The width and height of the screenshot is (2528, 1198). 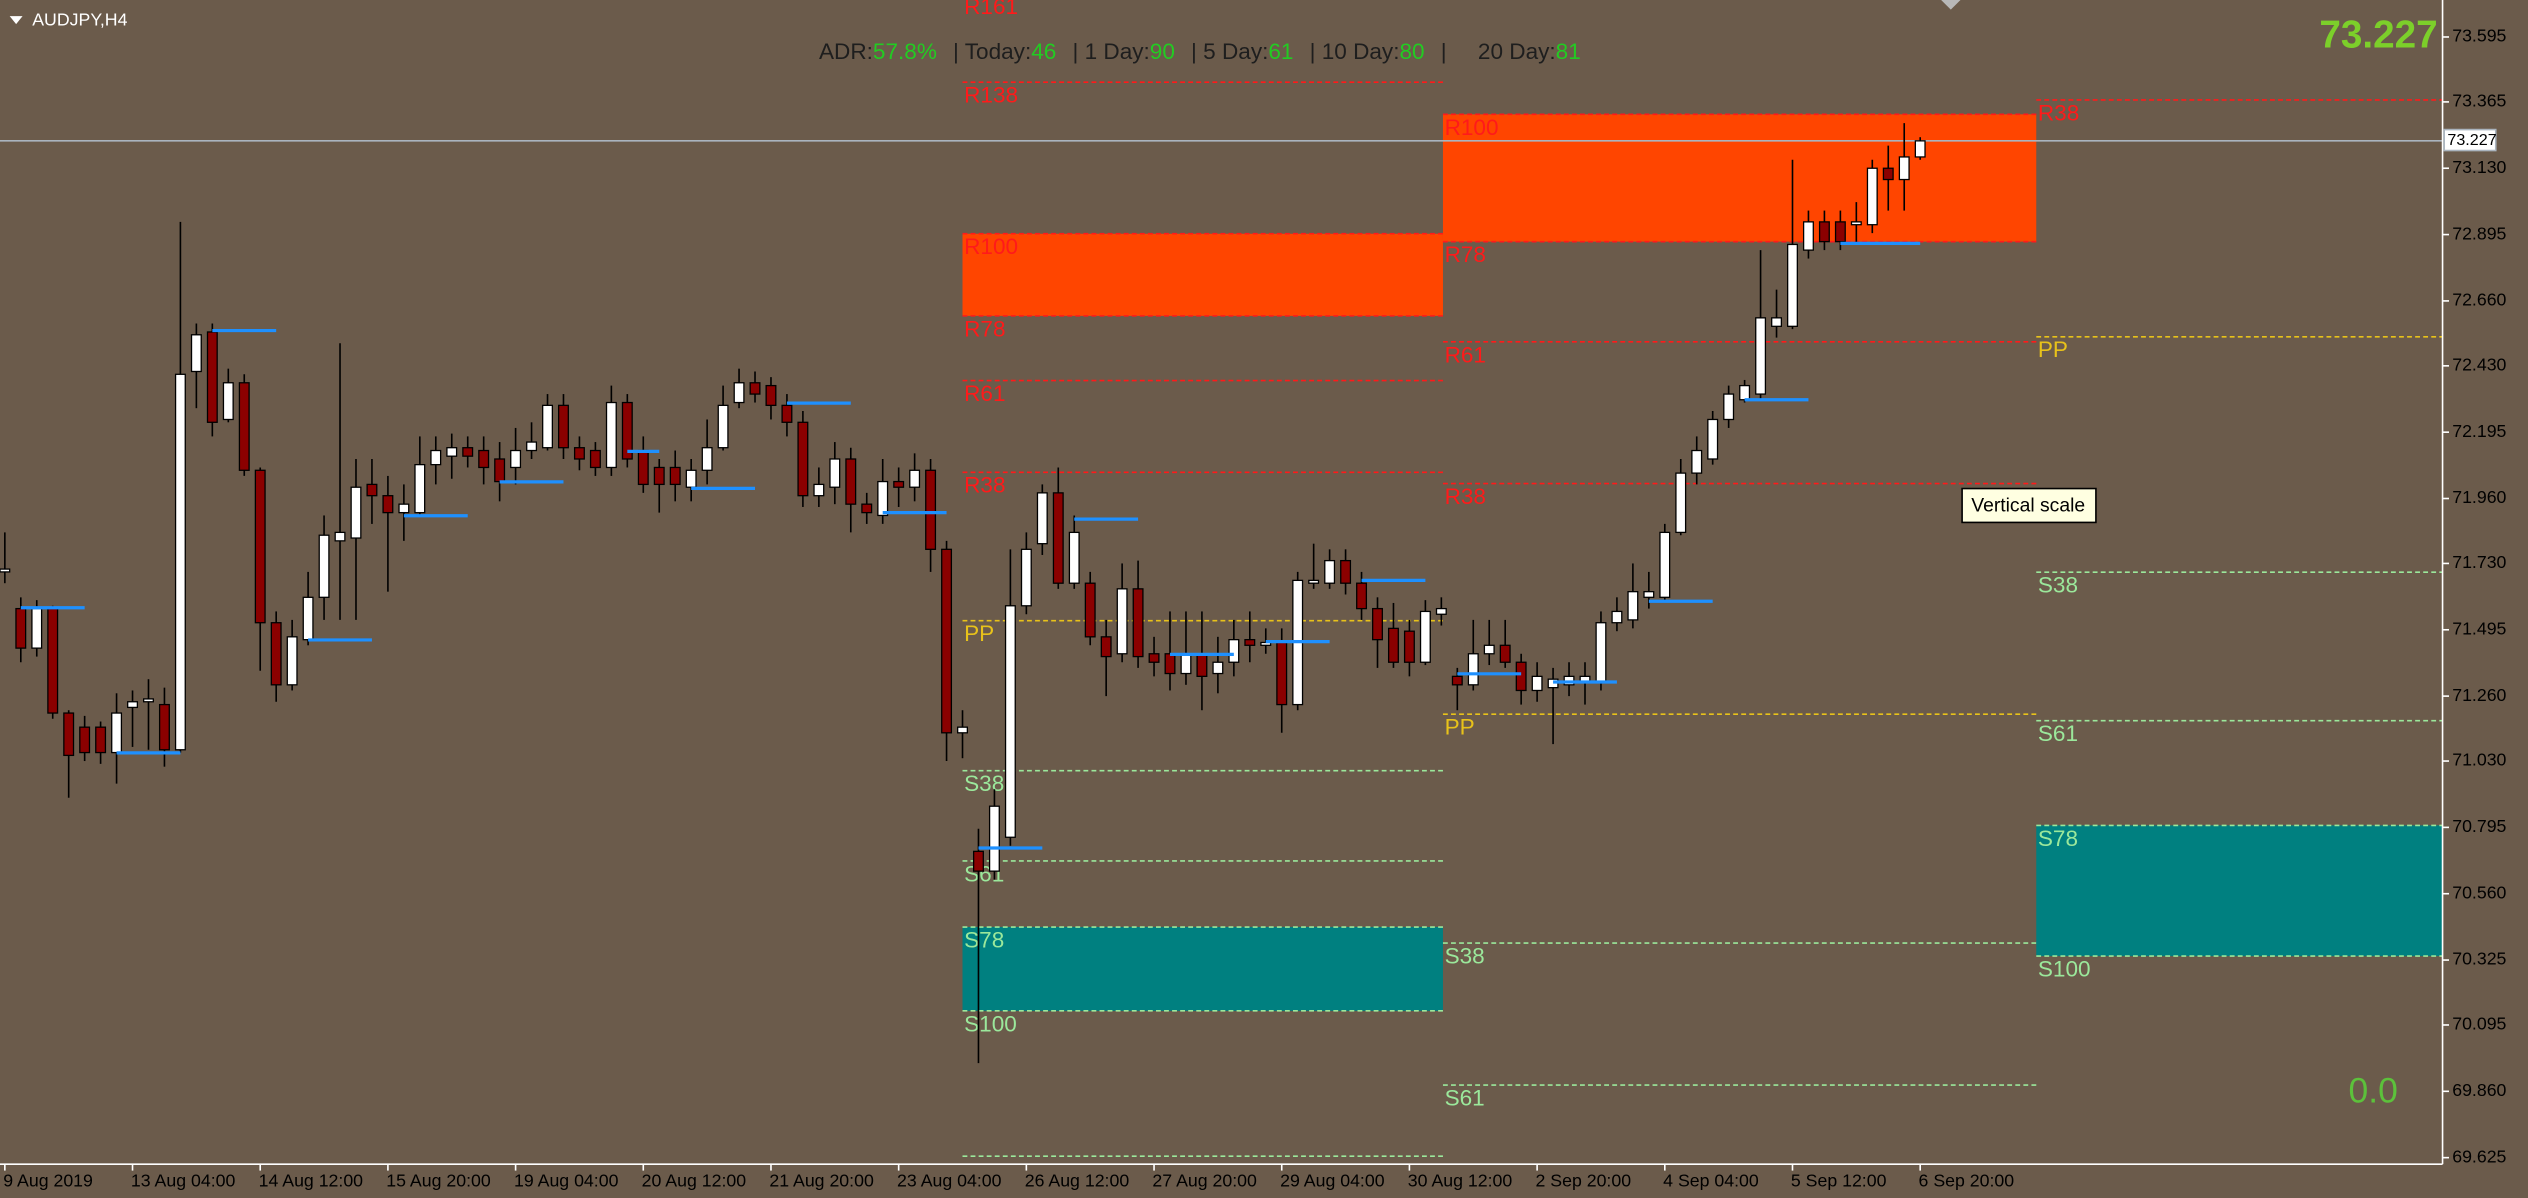 I want to click on x-tick-label: 4 Sep 04:00, so click(x=1711, y=1181).